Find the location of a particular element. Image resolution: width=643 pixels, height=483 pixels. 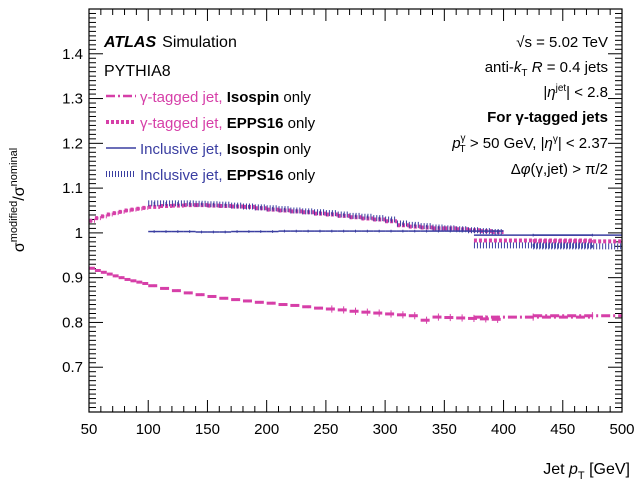

x-axis-label-unit: [GeV] is located at coordinates (607, 469).